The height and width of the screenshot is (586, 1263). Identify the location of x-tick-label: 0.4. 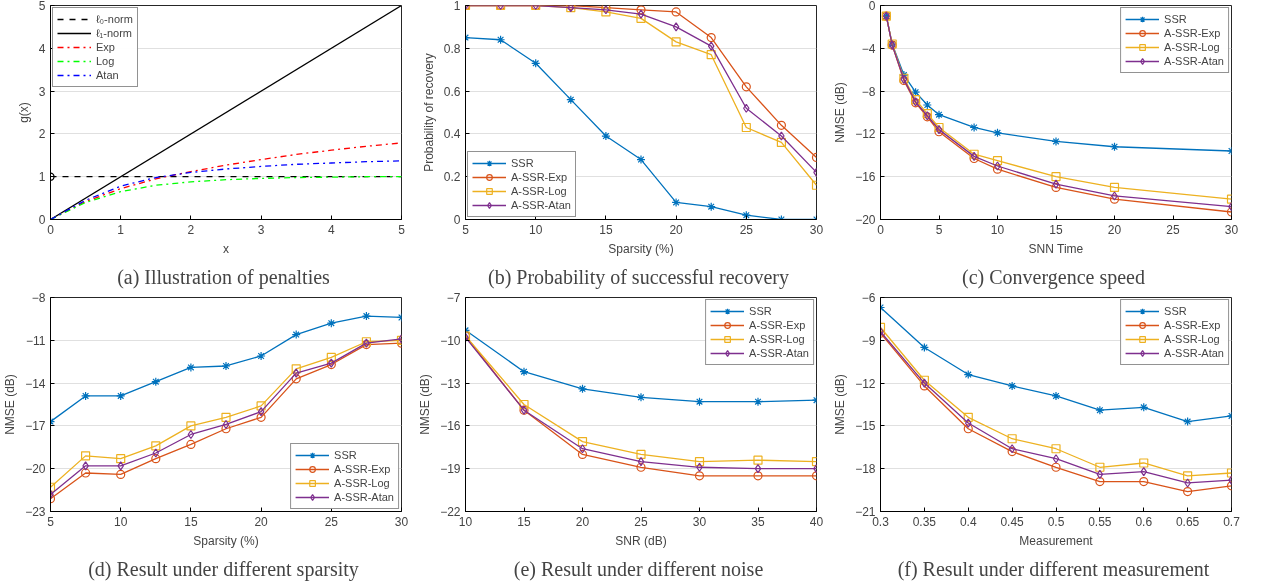
(968, 521).